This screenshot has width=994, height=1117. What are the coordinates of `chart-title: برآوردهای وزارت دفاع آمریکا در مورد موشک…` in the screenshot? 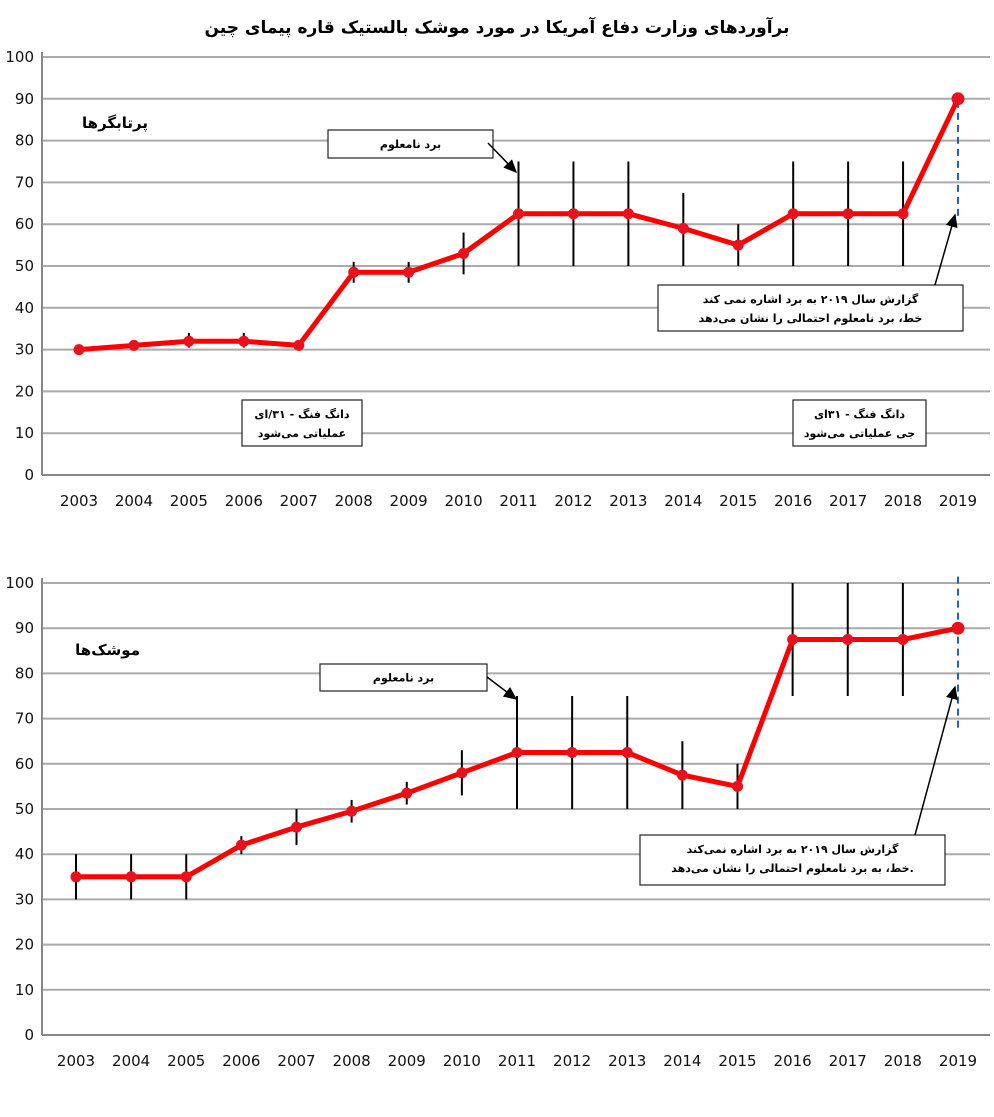 It's located at (497, 28).